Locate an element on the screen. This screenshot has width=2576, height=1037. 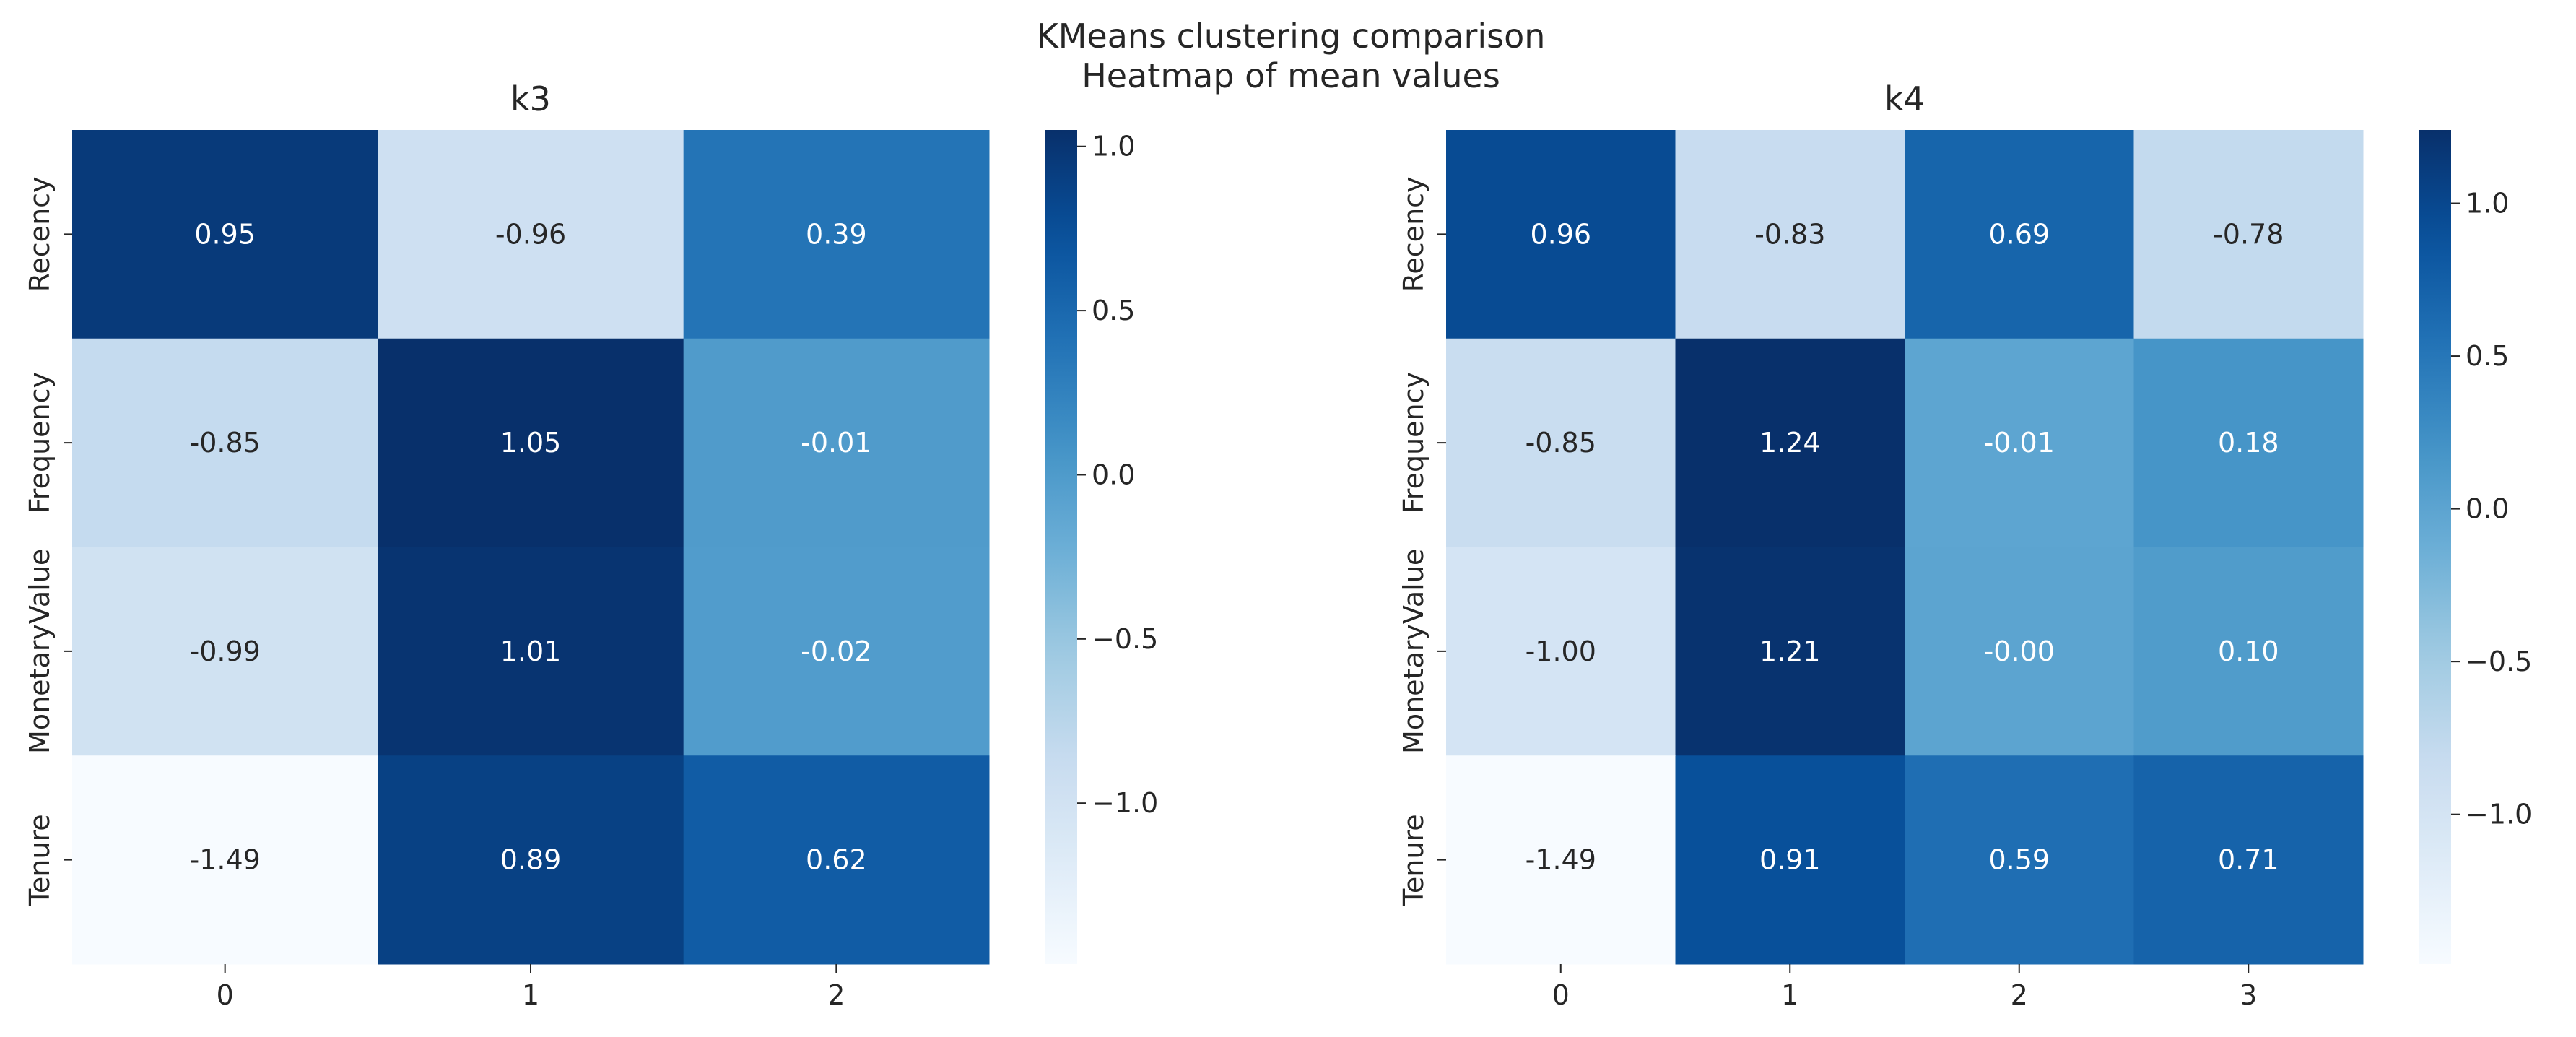
cell-value-label: -0.96 is located at coordinates (530, 234).